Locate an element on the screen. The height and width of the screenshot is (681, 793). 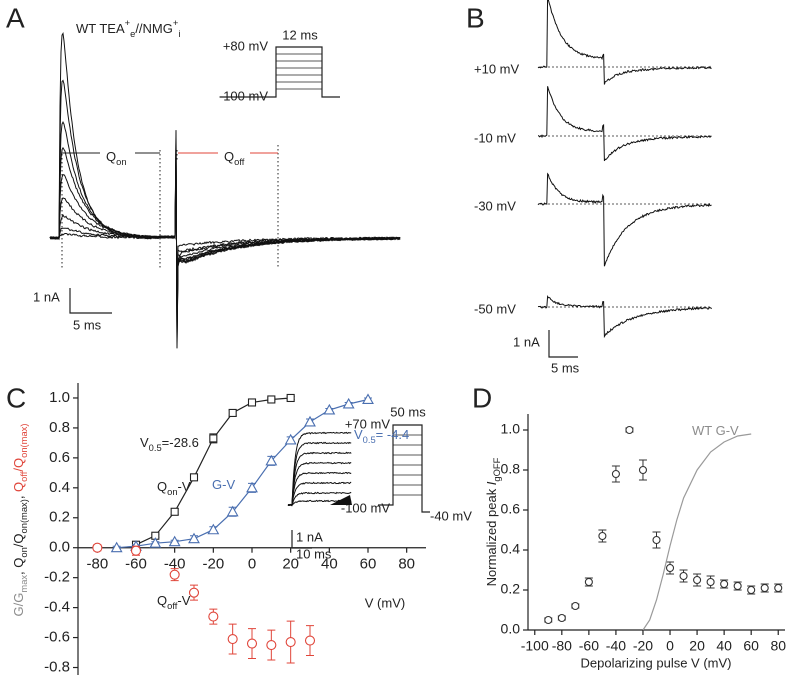
label-part: i is located at coordinates (179, 34).